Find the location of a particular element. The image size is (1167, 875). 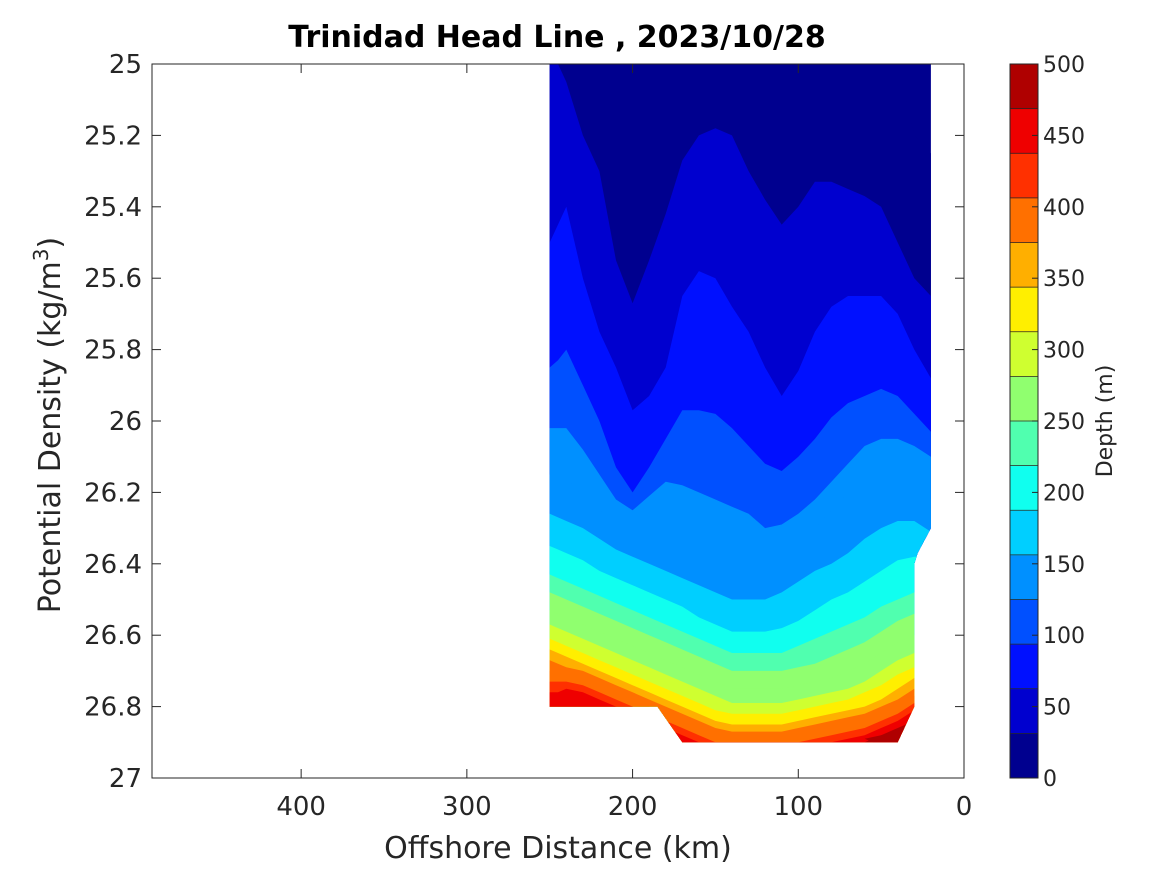

contour-band-325m is located at coordinates (740, 690).